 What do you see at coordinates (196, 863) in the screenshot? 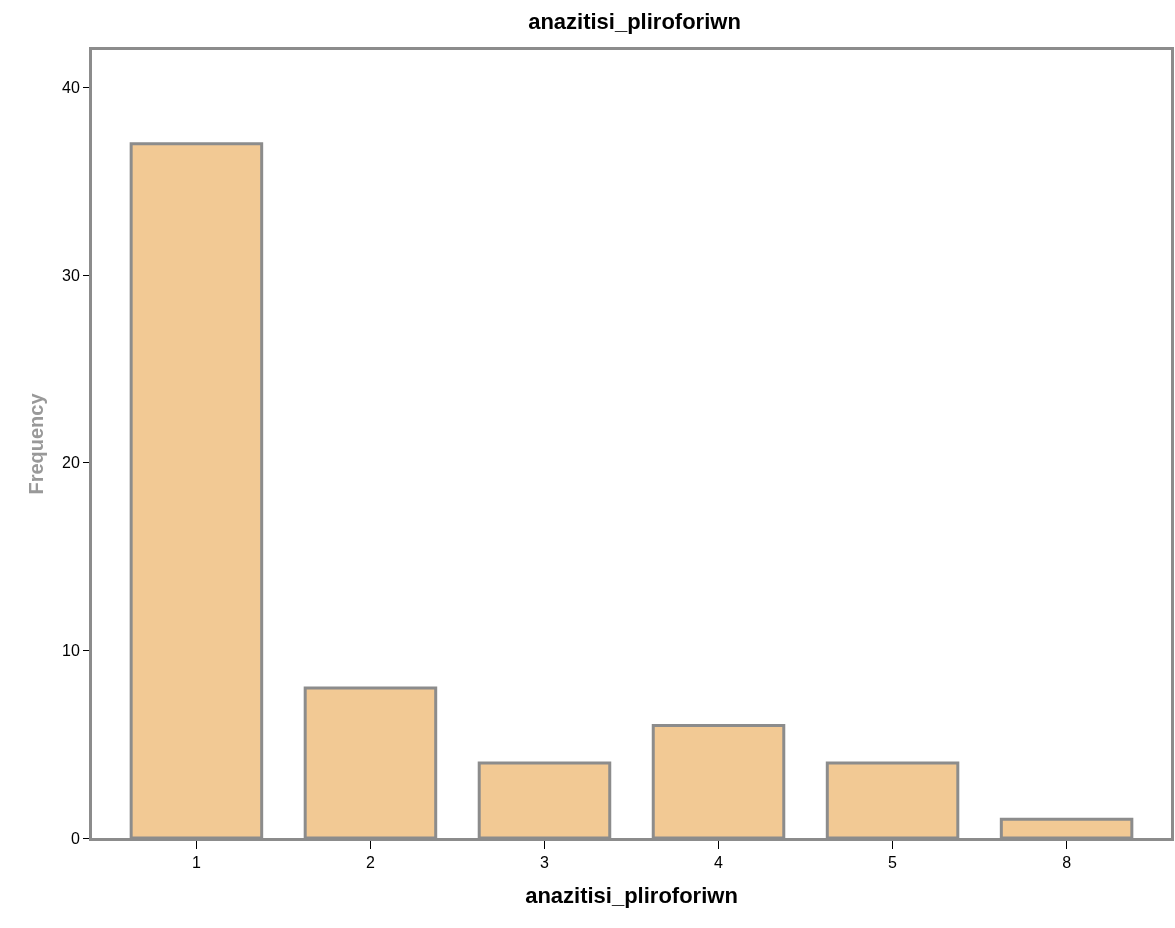
I see `x-tick-label: 1` at bounding box center [196, 863].